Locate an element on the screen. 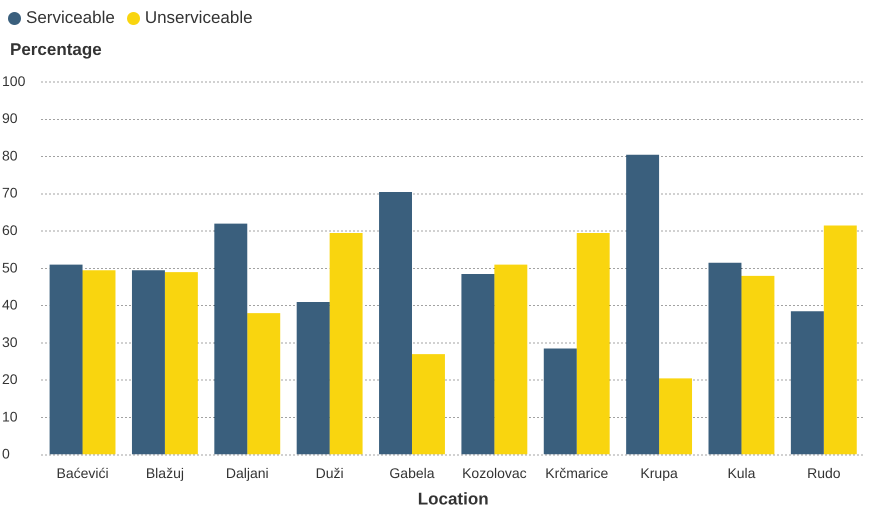  y-tick-label: 100 is located at coordinates (14, 80).